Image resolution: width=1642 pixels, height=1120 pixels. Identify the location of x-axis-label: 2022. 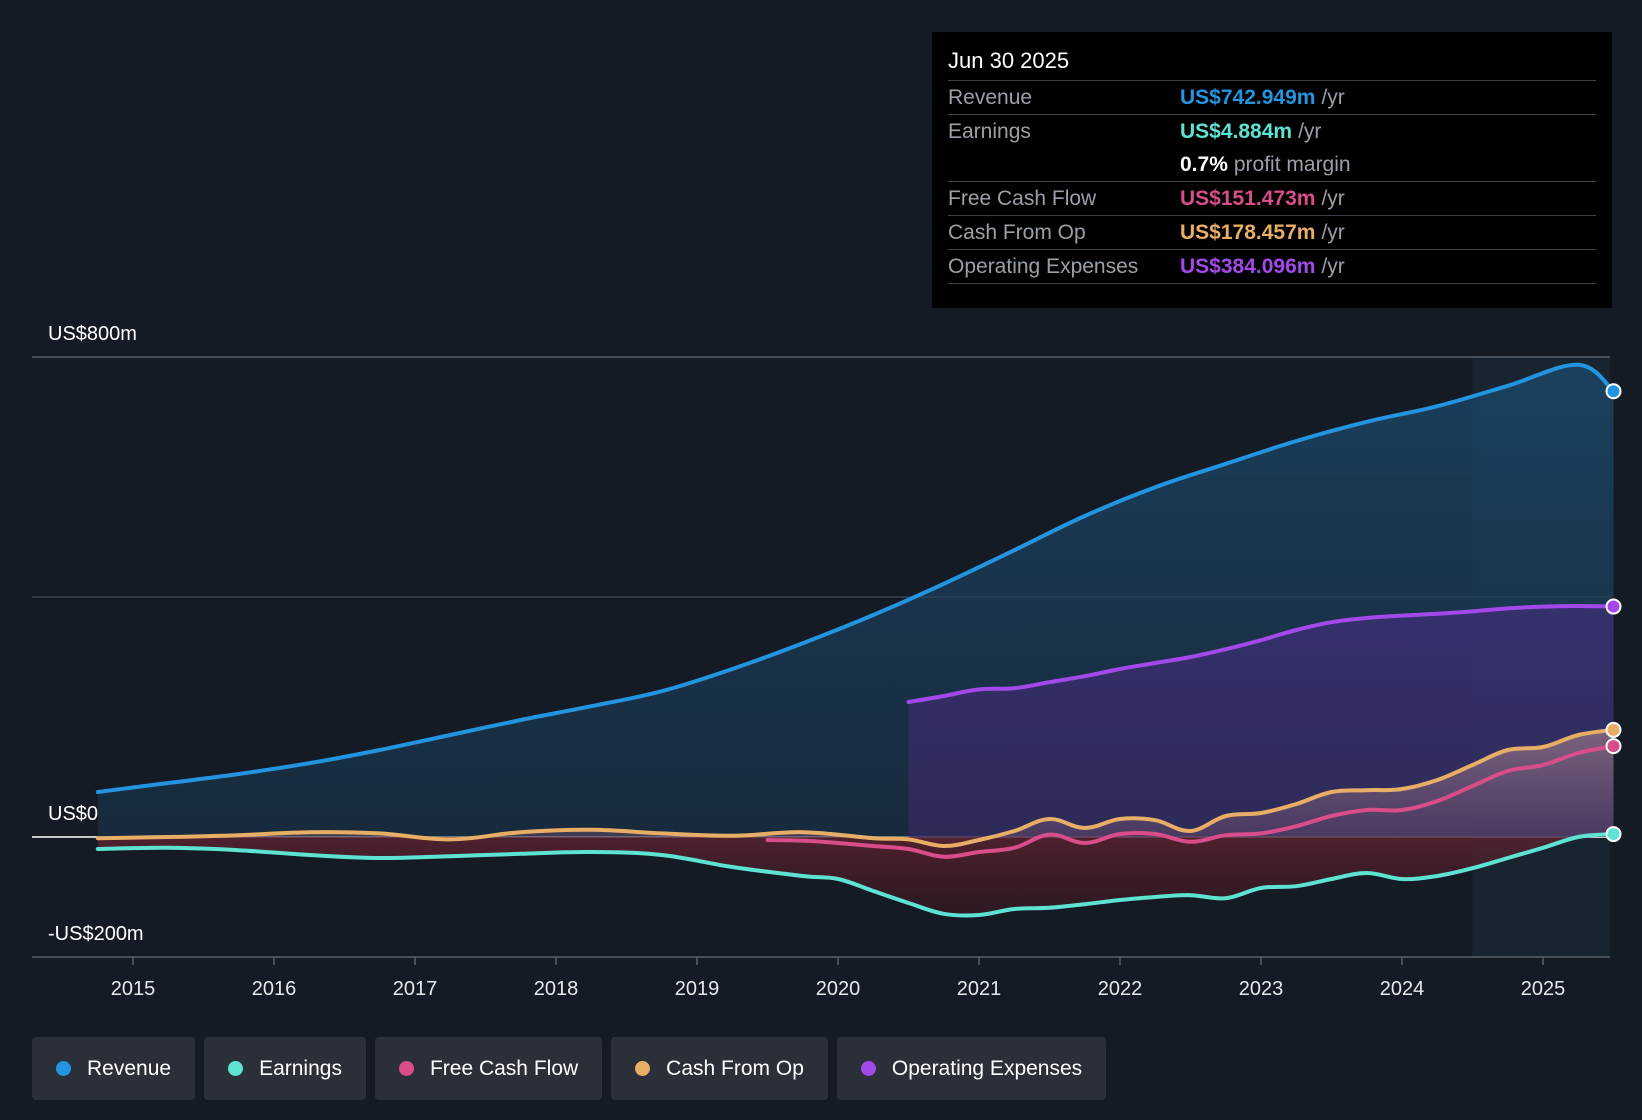
(1120, 989).